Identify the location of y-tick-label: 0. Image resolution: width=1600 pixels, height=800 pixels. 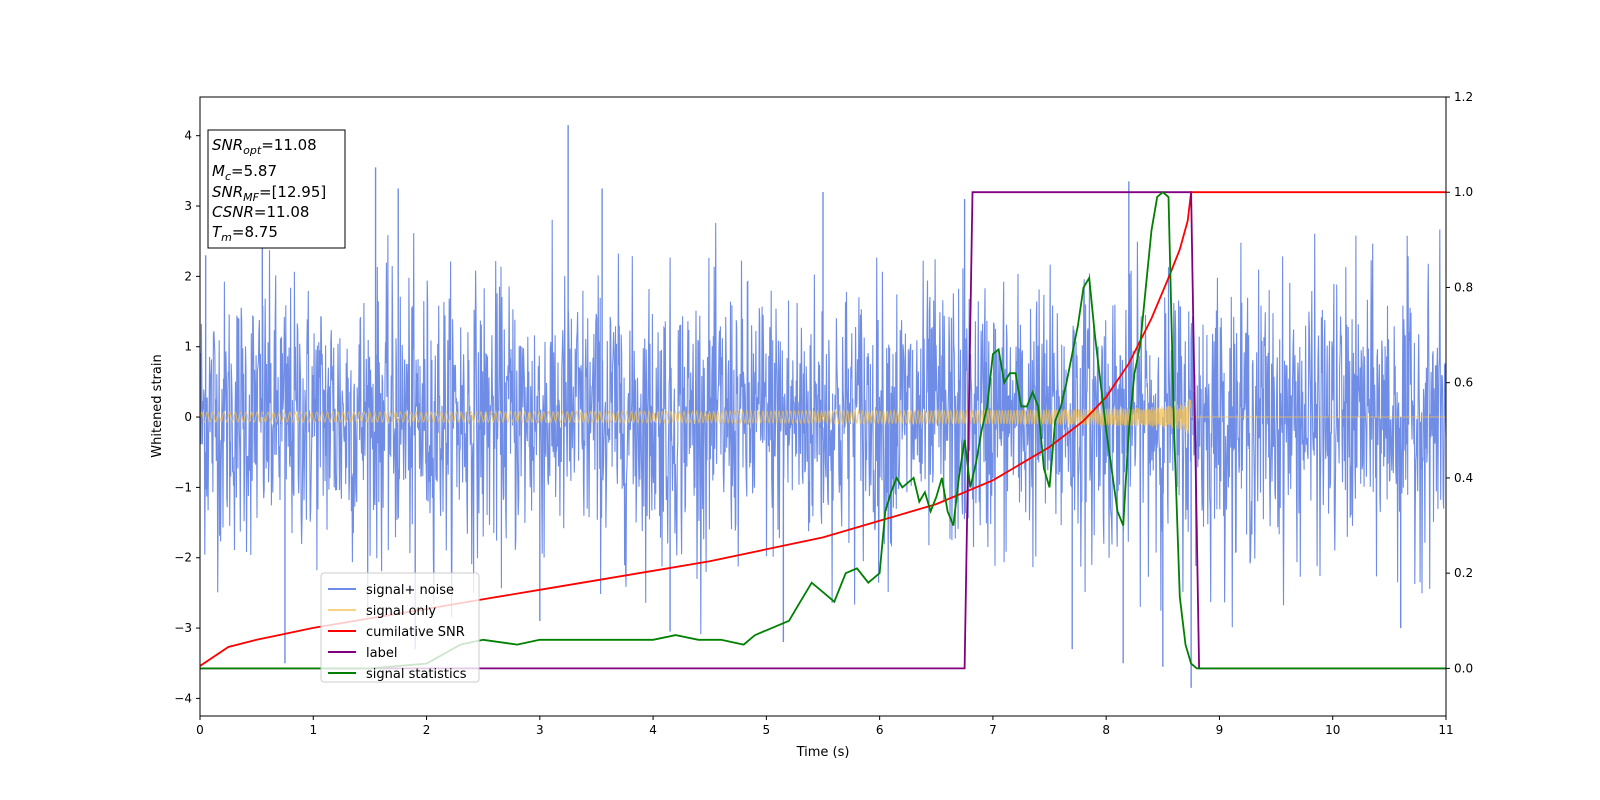
(188, 417).